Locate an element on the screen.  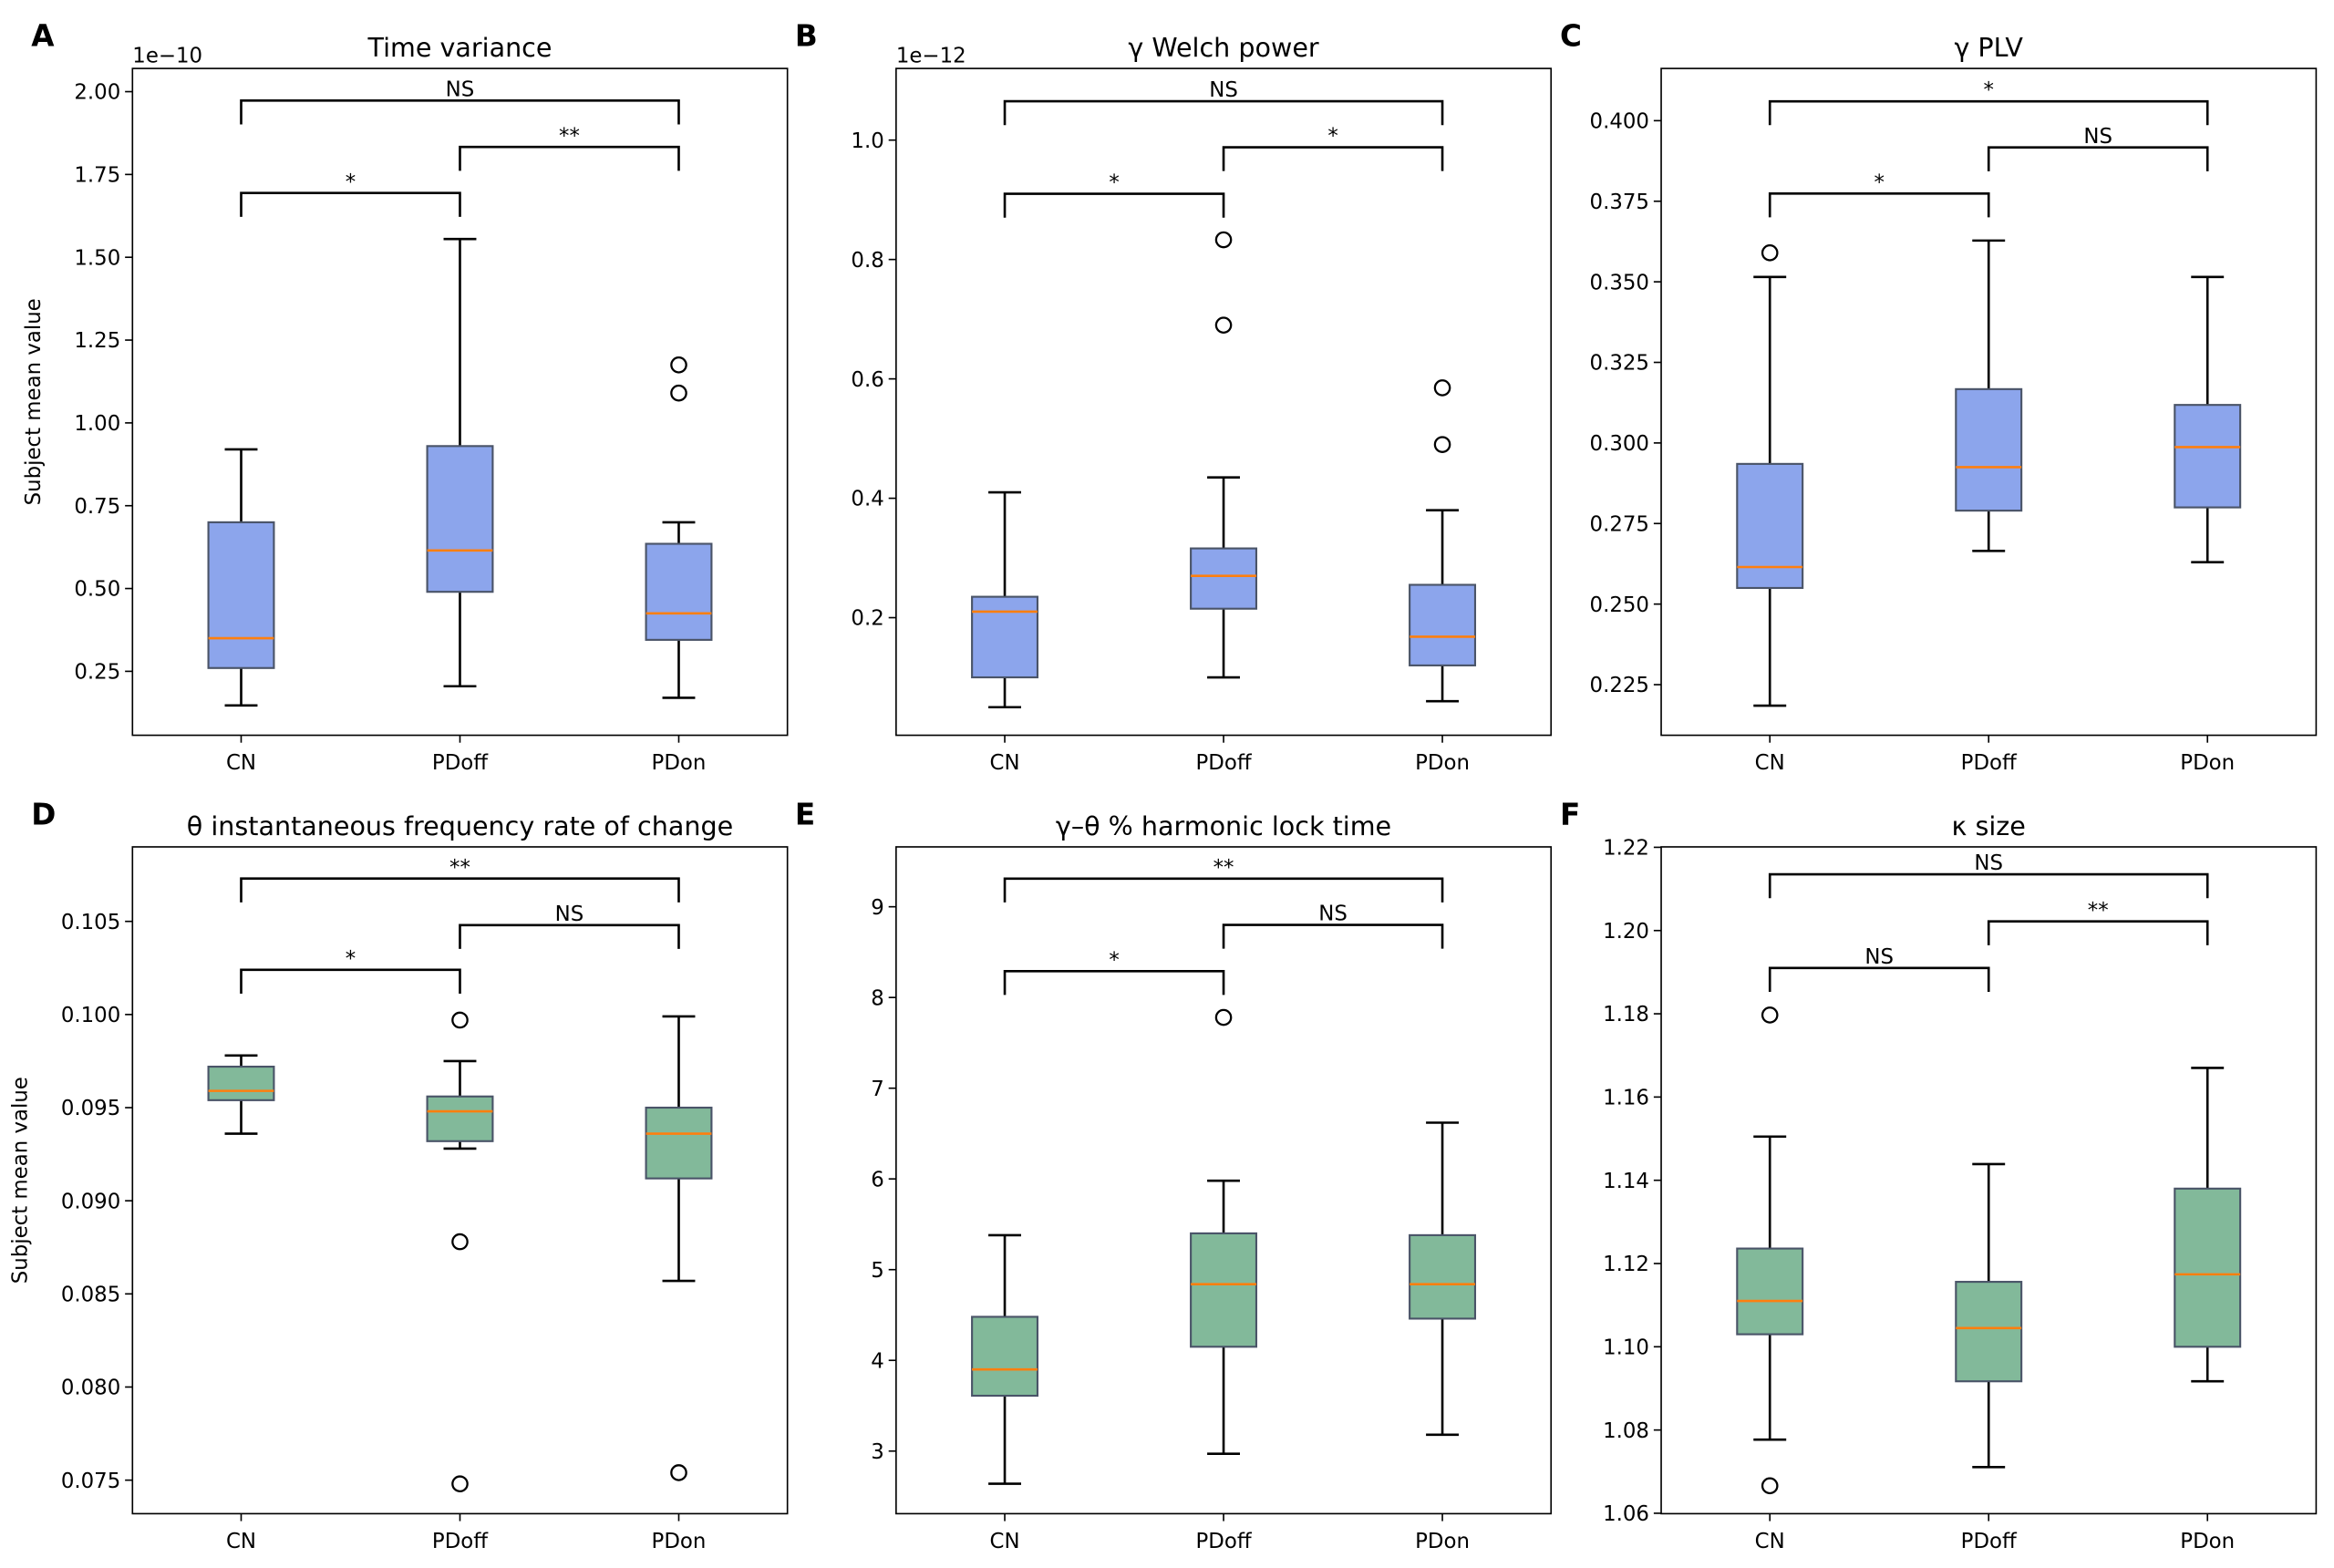
y-tick-label: 3 is located at coordinates (878, 1452).